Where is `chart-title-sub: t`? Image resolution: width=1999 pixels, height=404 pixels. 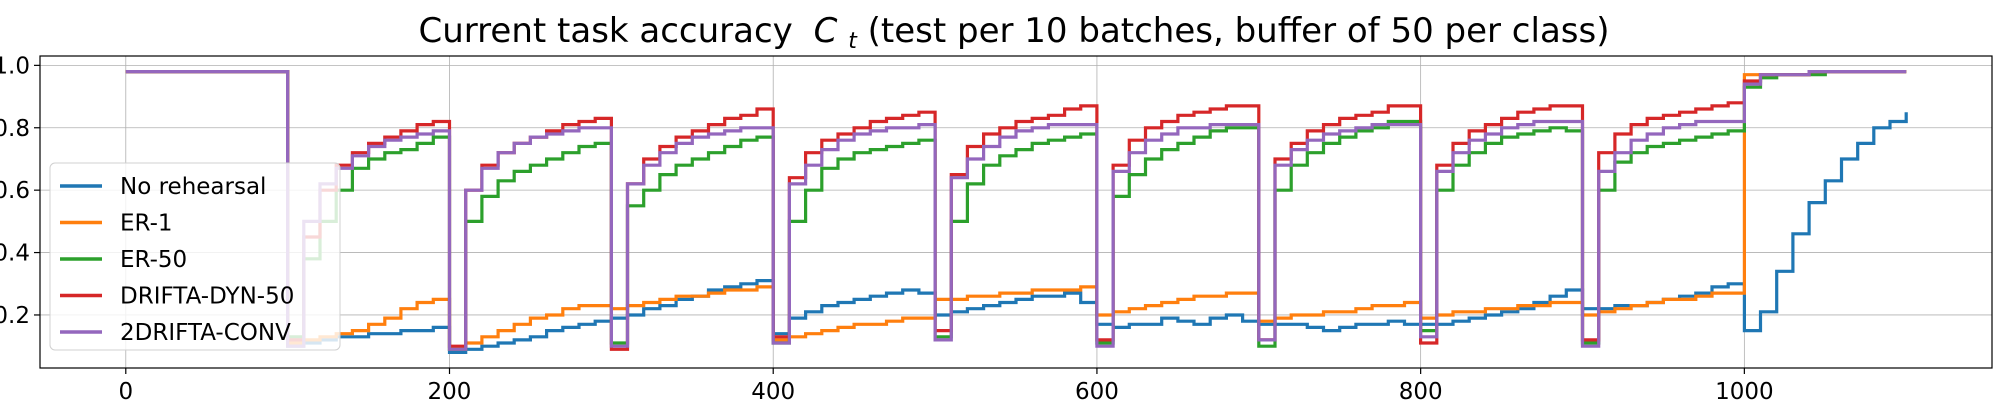 chart-title-sub: t is located at coordinates (853, 41).